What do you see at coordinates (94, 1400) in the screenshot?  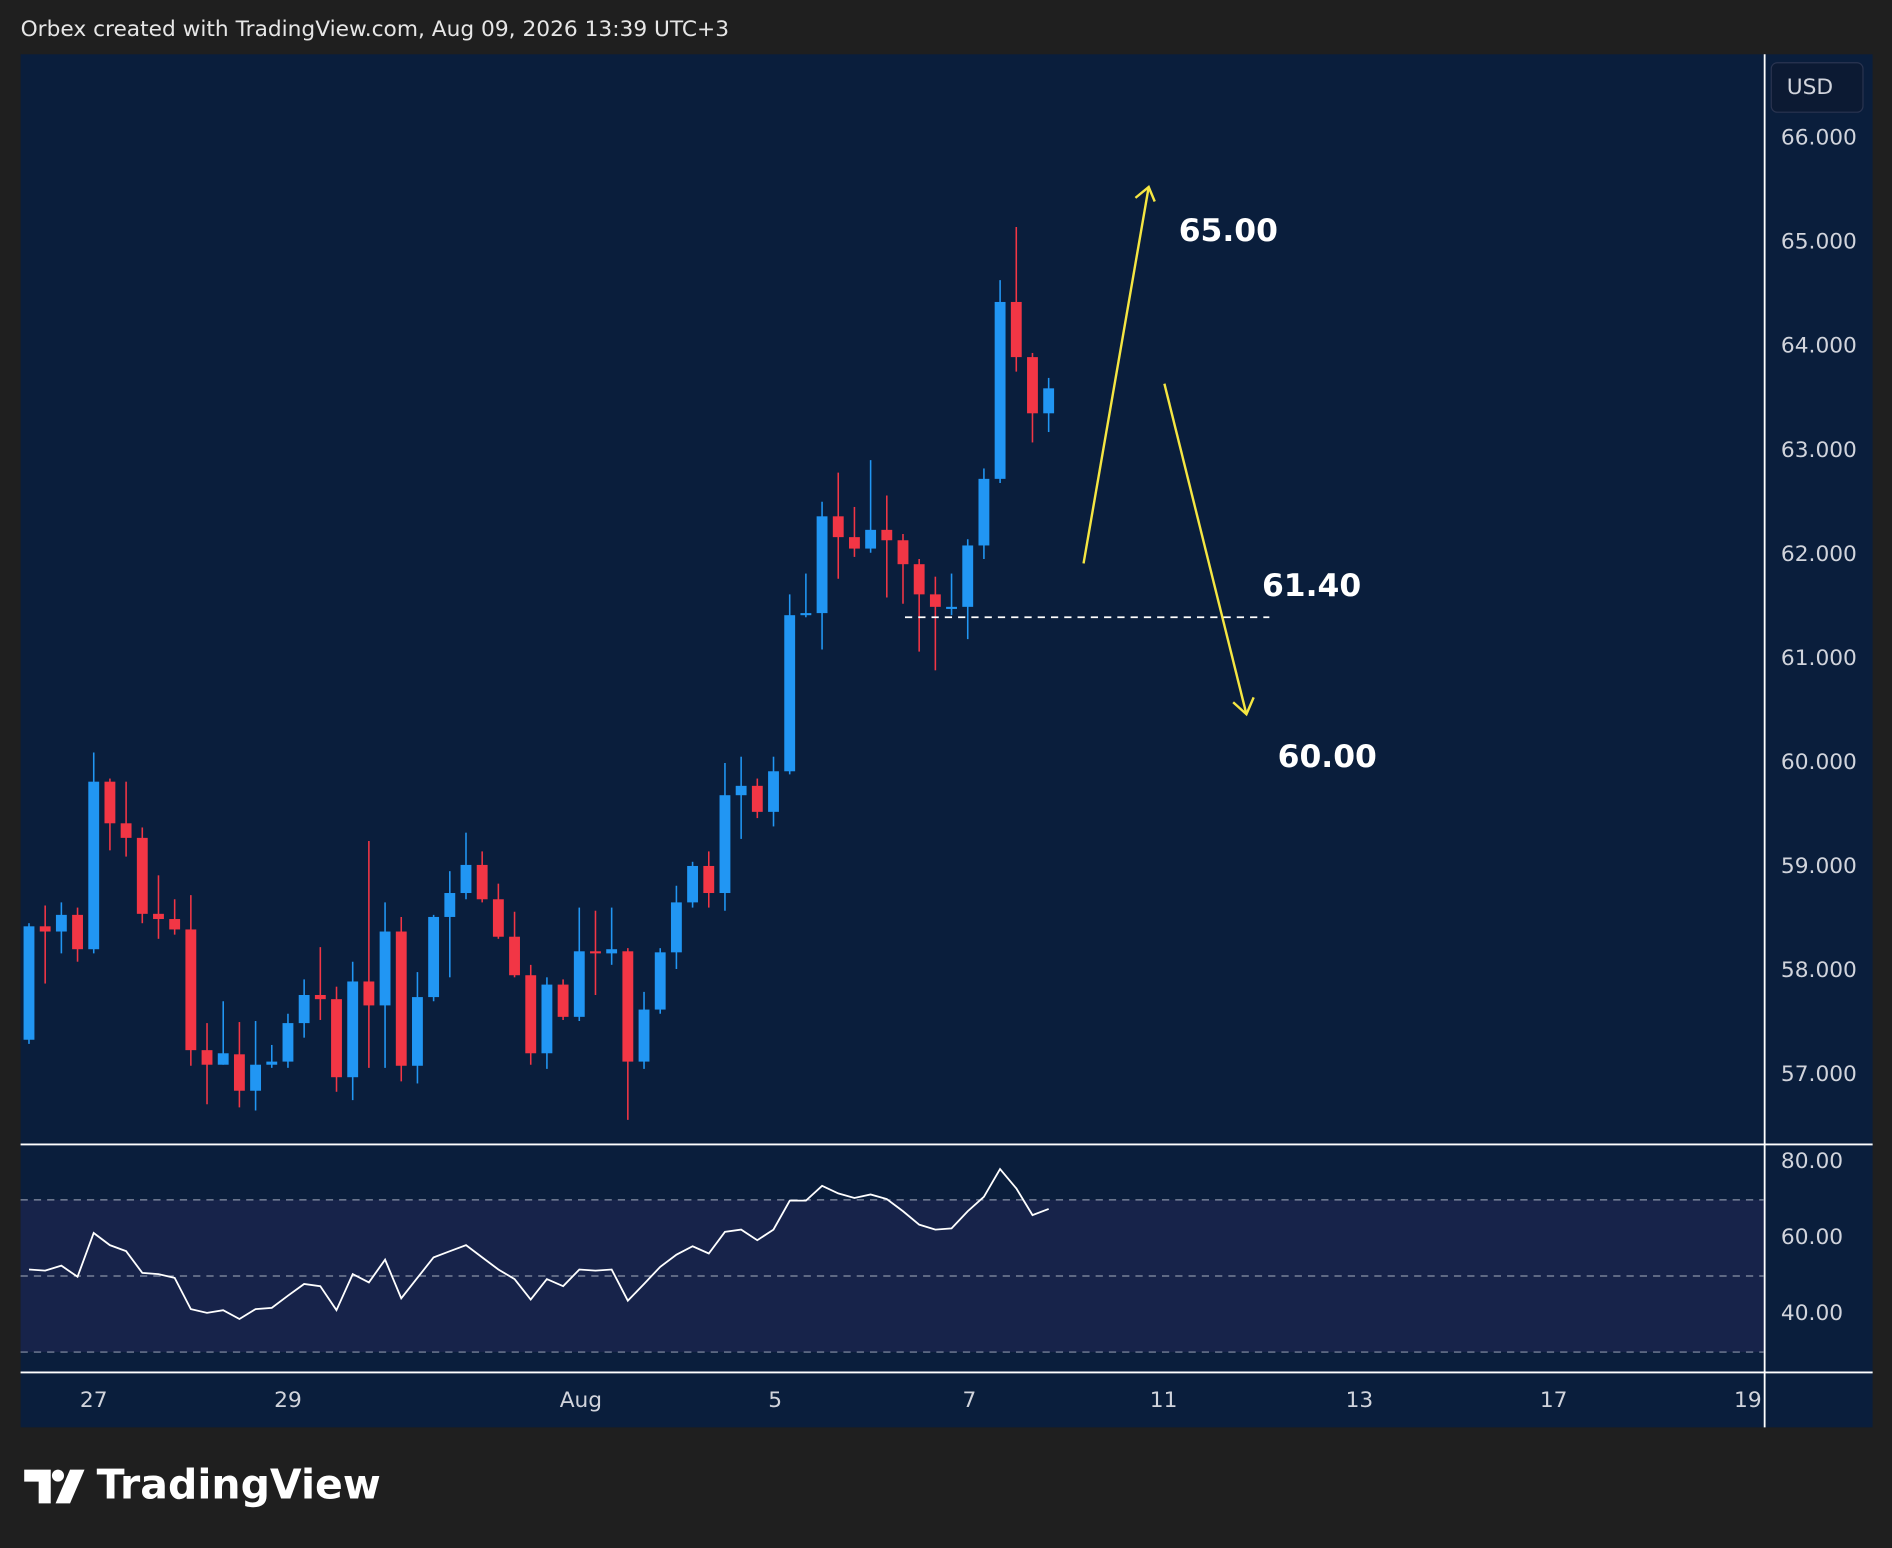 I see `x-tick-label: 27` at bounding box center [94, 1400].